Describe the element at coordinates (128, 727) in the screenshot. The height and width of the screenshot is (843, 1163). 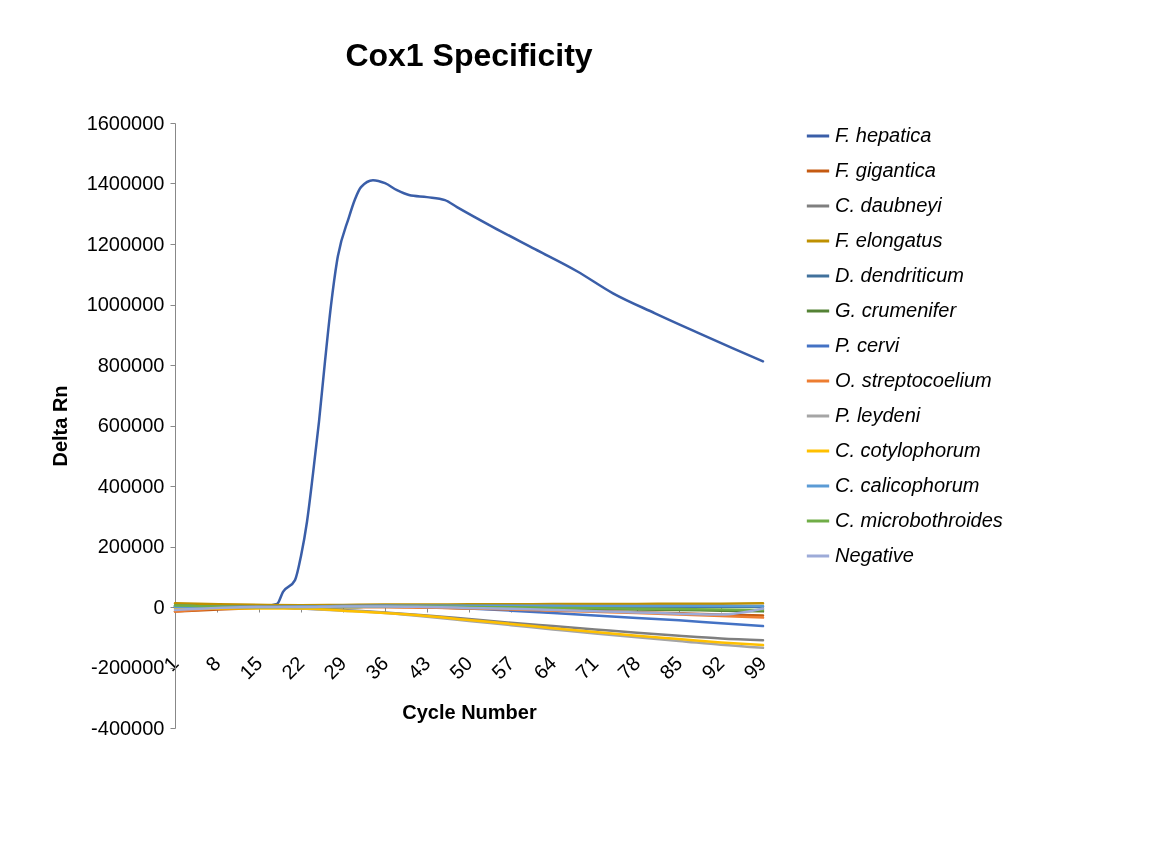
I see `y-tick-label: -400000` at that location.